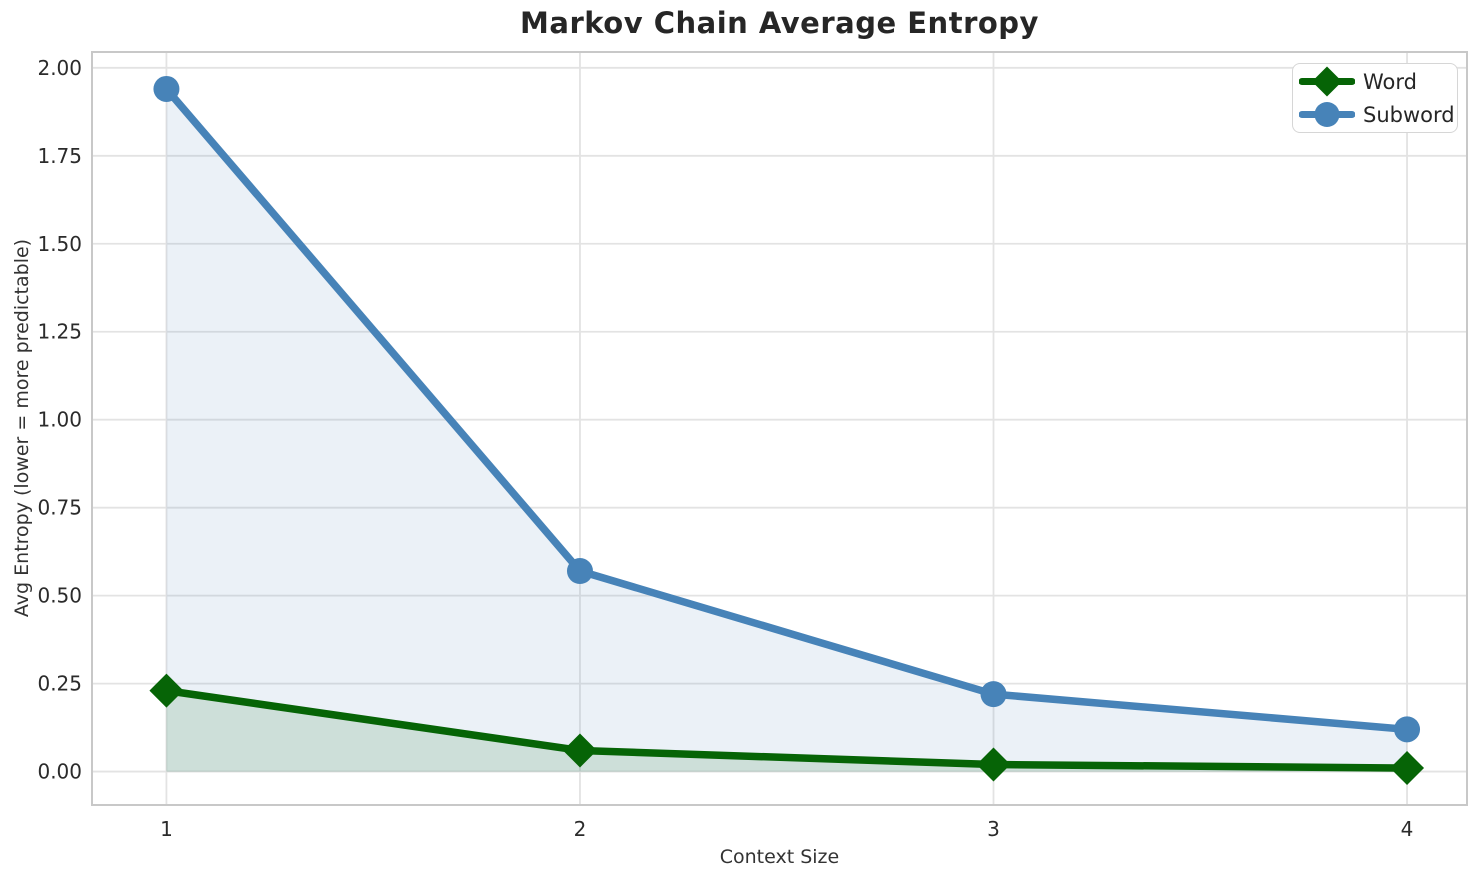 The image size is (1484, 885). What do you see at coordinates (166, 829) in the screenshot?
I see `x-tick-label: 1` at bounding box center [166, 829].